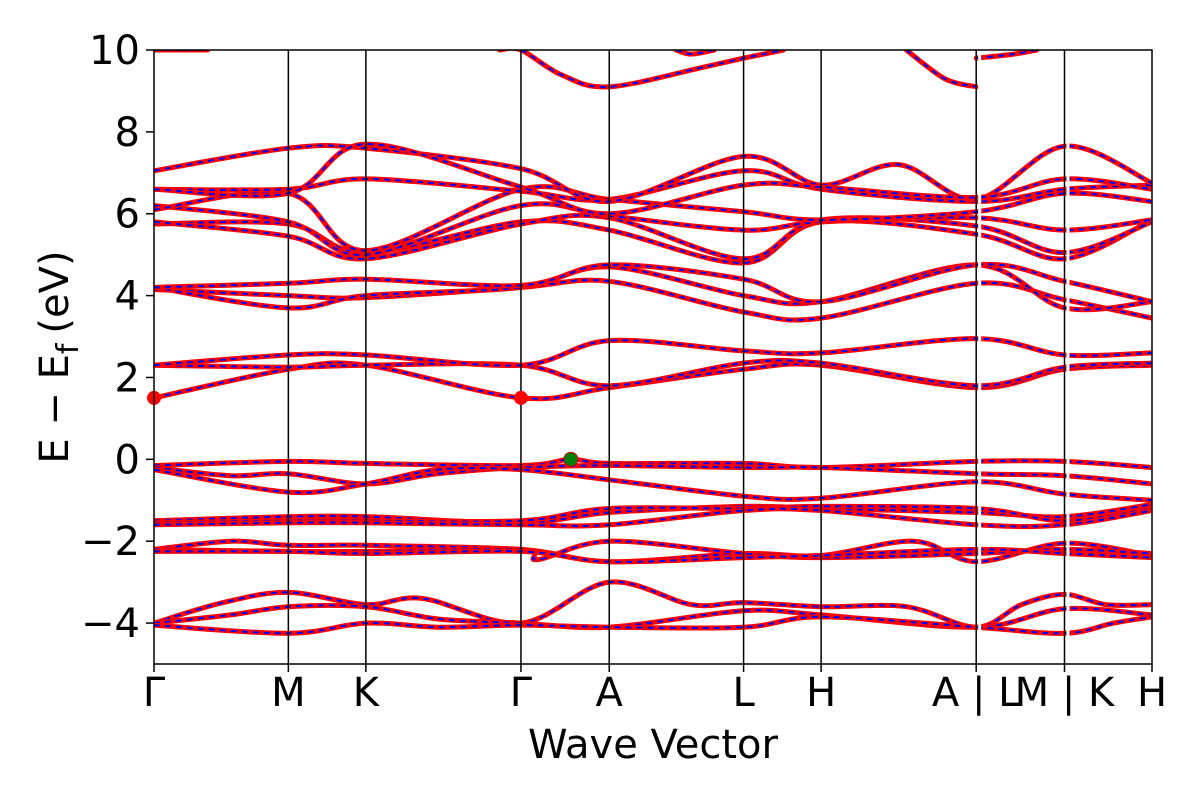  Describe the element at coordinates (55, 291) in the screenshot. I see `y-axis-label-unit: (eV)` at that location.